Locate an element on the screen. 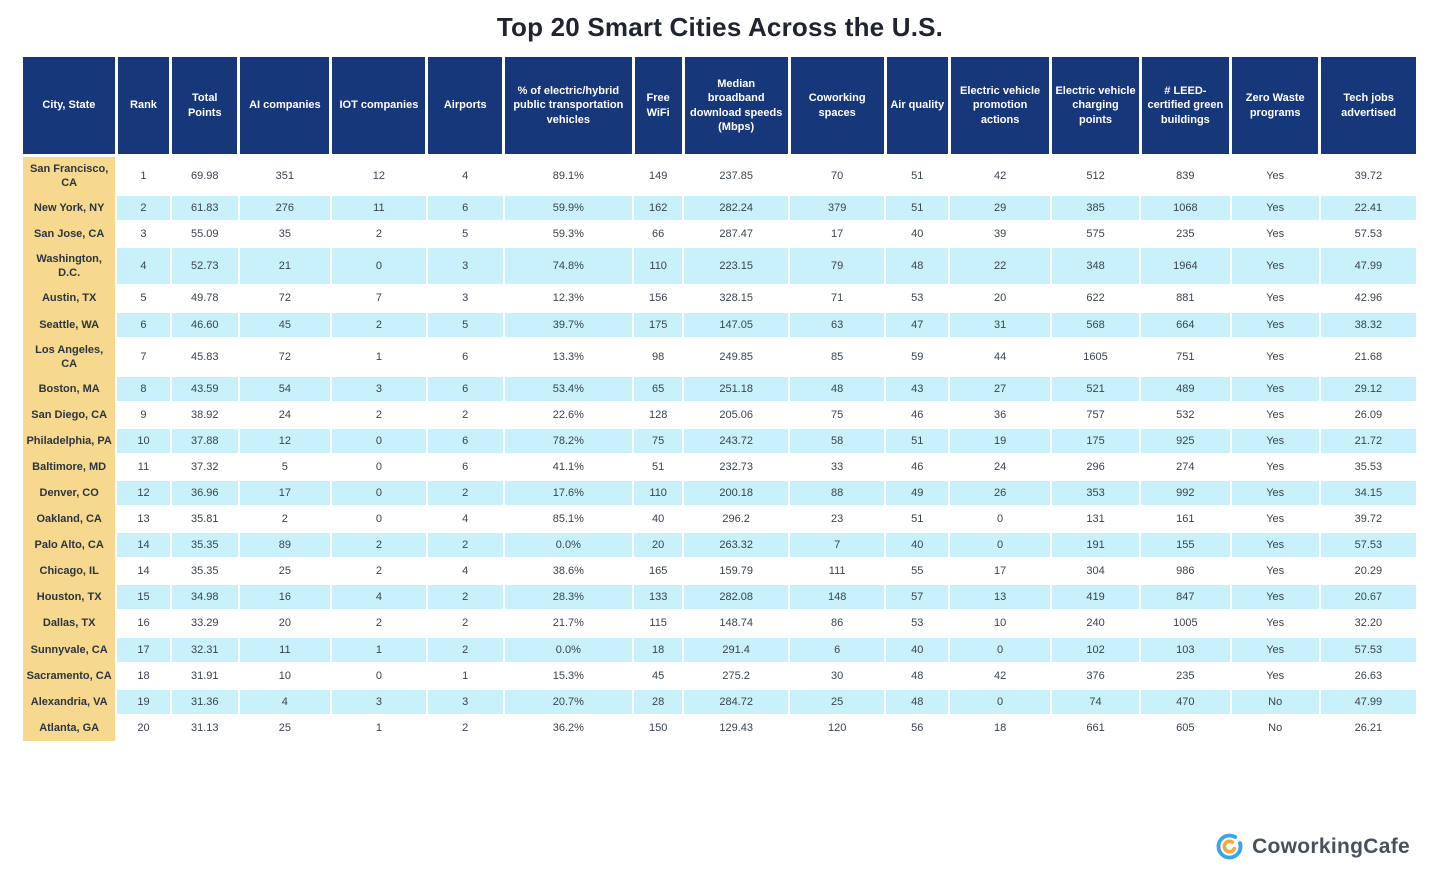 This screenshot has width=1440, height=874. table-cell: 120 is located at coordinates (838, 728).